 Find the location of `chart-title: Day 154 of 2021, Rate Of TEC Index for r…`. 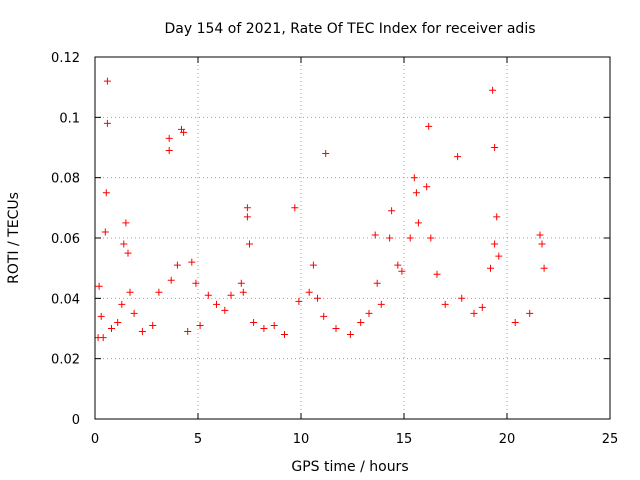

chart-title: Day 154 of 2021, Rate Of TEC Index for r… is located at coordinates (349, 29).